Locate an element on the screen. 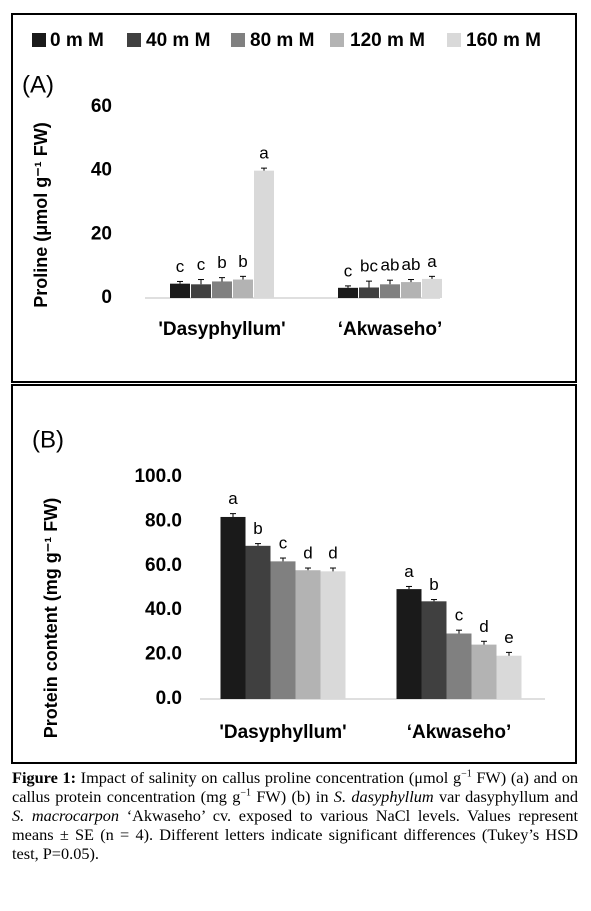  y-axis-title: Protein content (mg g⁻¹ FW) is located at coordinates (51, 618).